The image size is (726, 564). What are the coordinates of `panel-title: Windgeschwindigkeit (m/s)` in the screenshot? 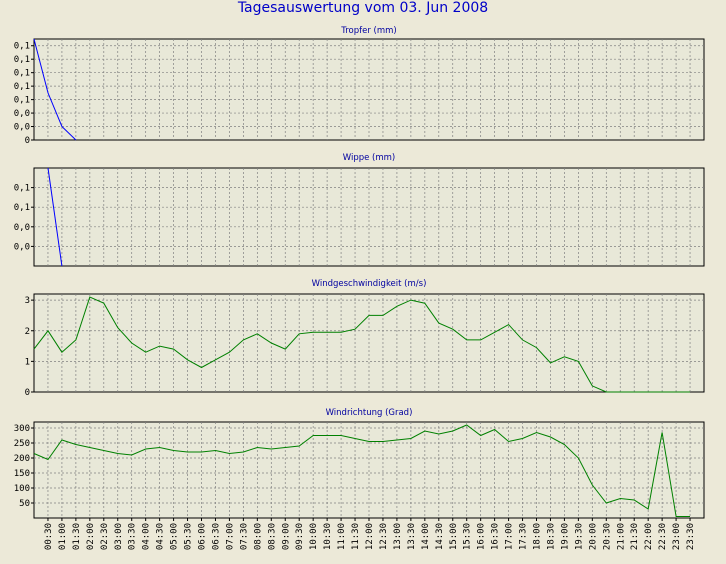 It's located at (369, 284).